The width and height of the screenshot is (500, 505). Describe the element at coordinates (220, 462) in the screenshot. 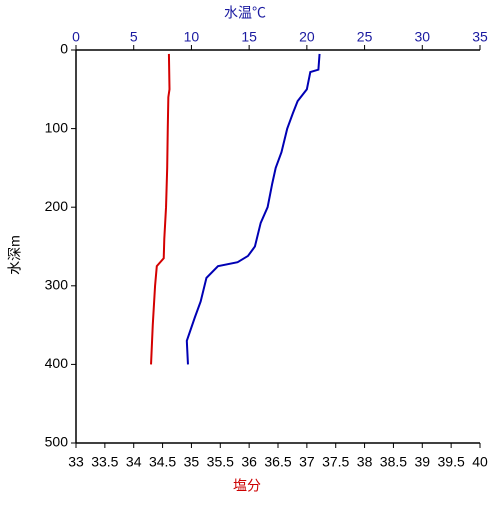

I see `x-tick-label: 35.5` at that location.